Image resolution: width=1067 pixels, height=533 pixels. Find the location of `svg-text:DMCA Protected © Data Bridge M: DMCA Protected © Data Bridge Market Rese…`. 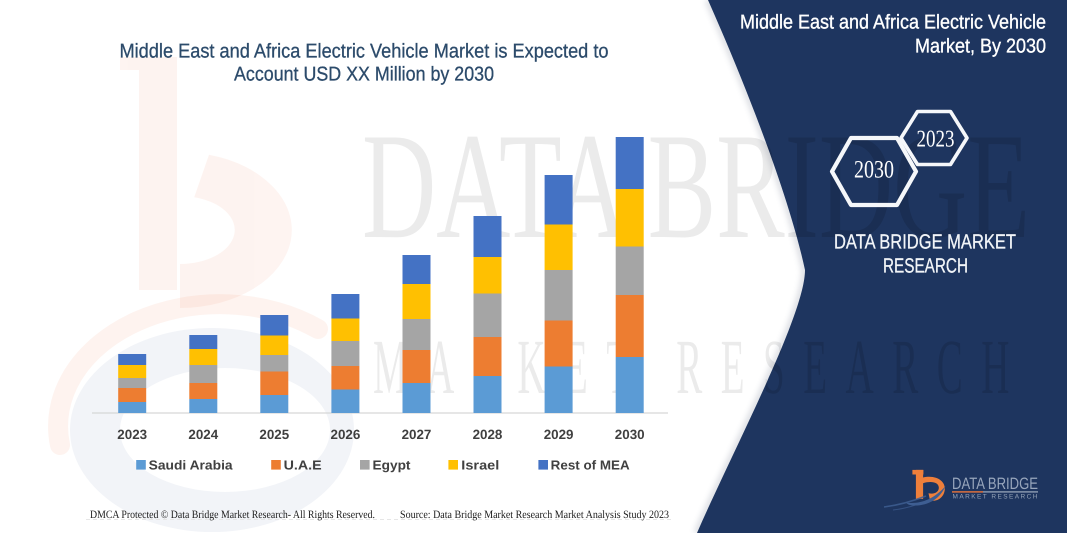

svg-text:DMCA Protected © Data Bridge M: DMCA Protected © Data Bridge Market Rese… is located at coordinates (232, 515).